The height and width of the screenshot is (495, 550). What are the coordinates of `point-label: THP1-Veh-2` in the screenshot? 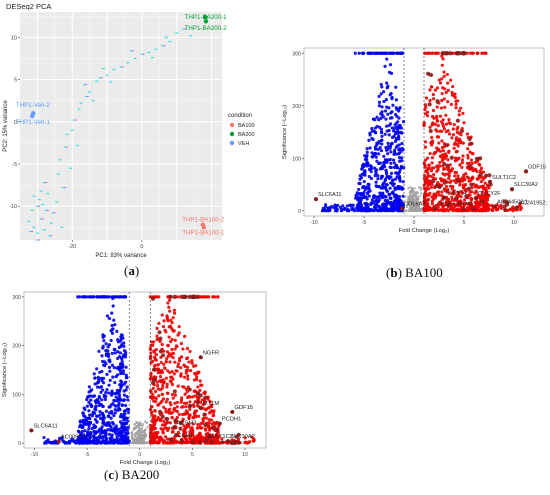 It's located at (33, 105).